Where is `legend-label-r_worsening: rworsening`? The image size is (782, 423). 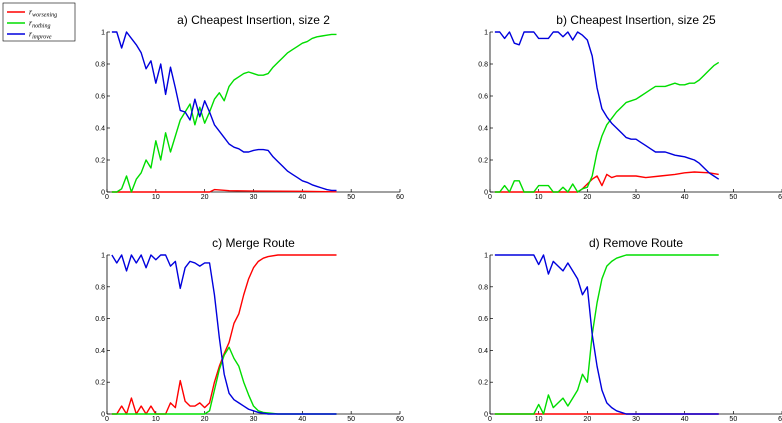 legend-label-r_worsening: rworsening is located at coordinates (43, 13).